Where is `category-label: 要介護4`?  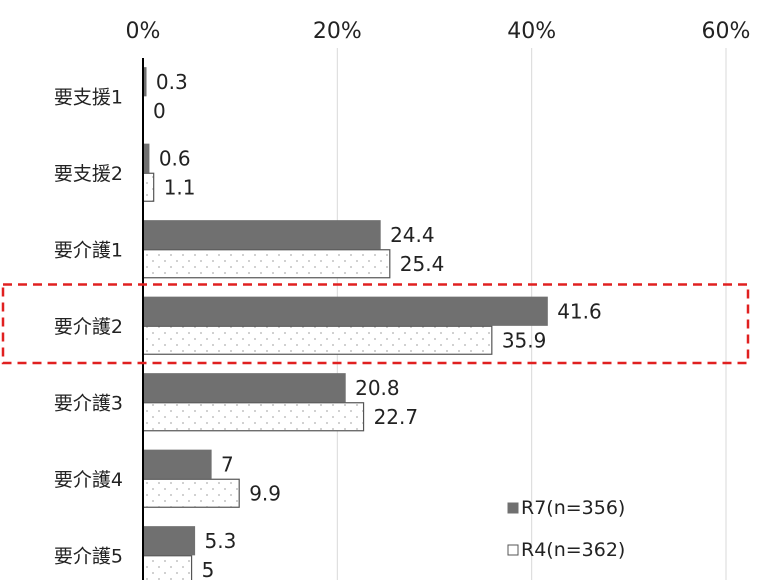
category-label: 要介護4 is located at coordinates (88, 480).